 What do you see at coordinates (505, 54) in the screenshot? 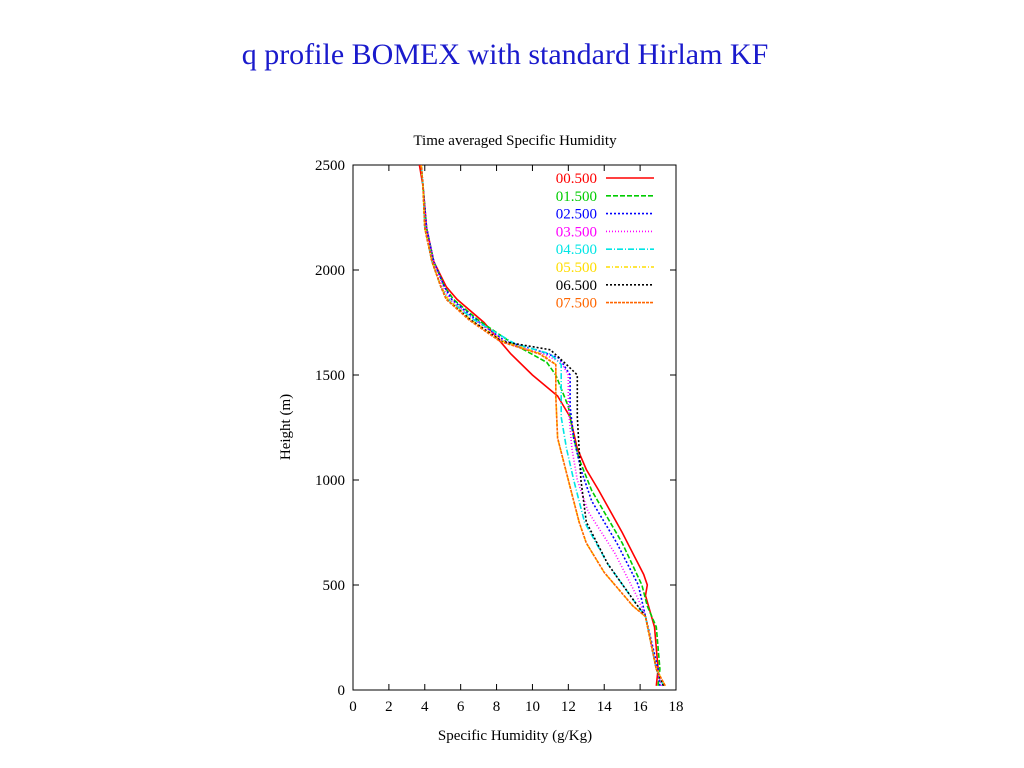
I see `slide-title: q profile BOMEX with standard Hirlam KF` at bounding box center [505, 54].